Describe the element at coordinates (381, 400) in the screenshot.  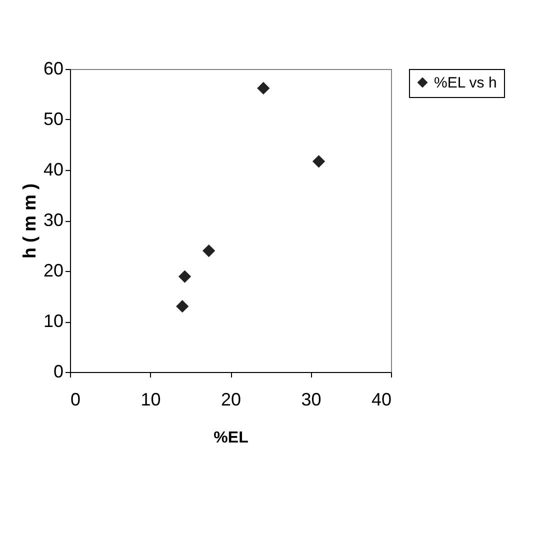
I see `x-tick-label: 40` at that location.